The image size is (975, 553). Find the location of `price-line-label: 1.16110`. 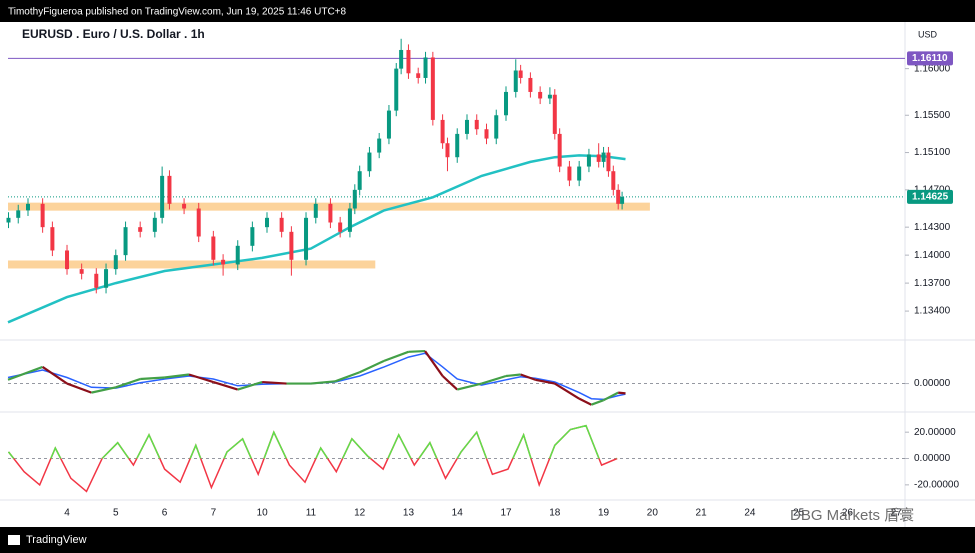

price-line-label: 1.16110 is located at coordinates (930, 58).